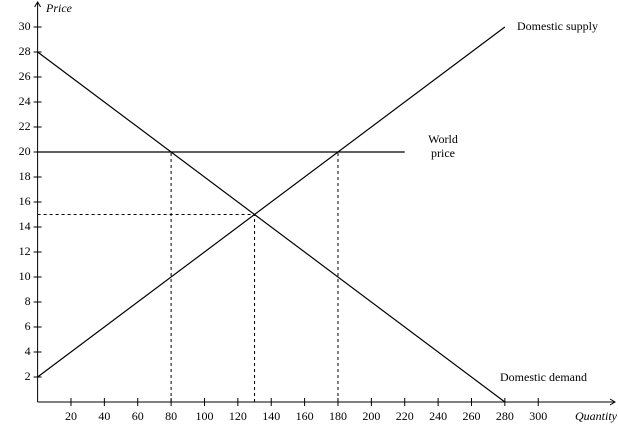  I want to click on x-tick-label: 280, so click(505, 416).